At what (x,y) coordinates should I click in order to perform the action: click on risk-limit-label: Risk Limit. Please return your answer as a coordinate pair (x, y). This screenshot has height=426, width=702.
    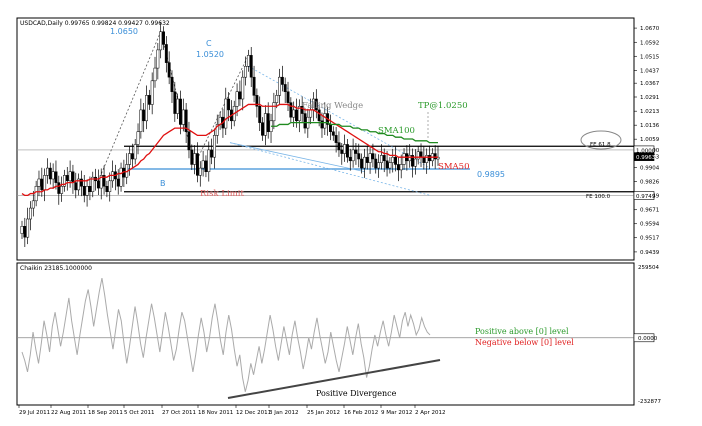
    Looking at the image, I should click on (222, 194).